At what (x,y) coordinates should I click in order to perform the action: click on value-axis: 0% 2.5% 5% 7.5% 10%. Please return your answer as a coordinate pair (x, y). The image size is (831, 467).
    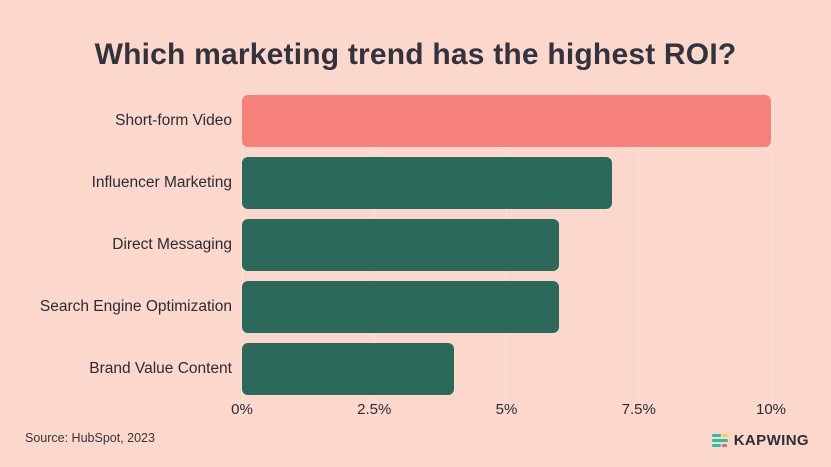
    Looking at the image, I should click on (508, 411).